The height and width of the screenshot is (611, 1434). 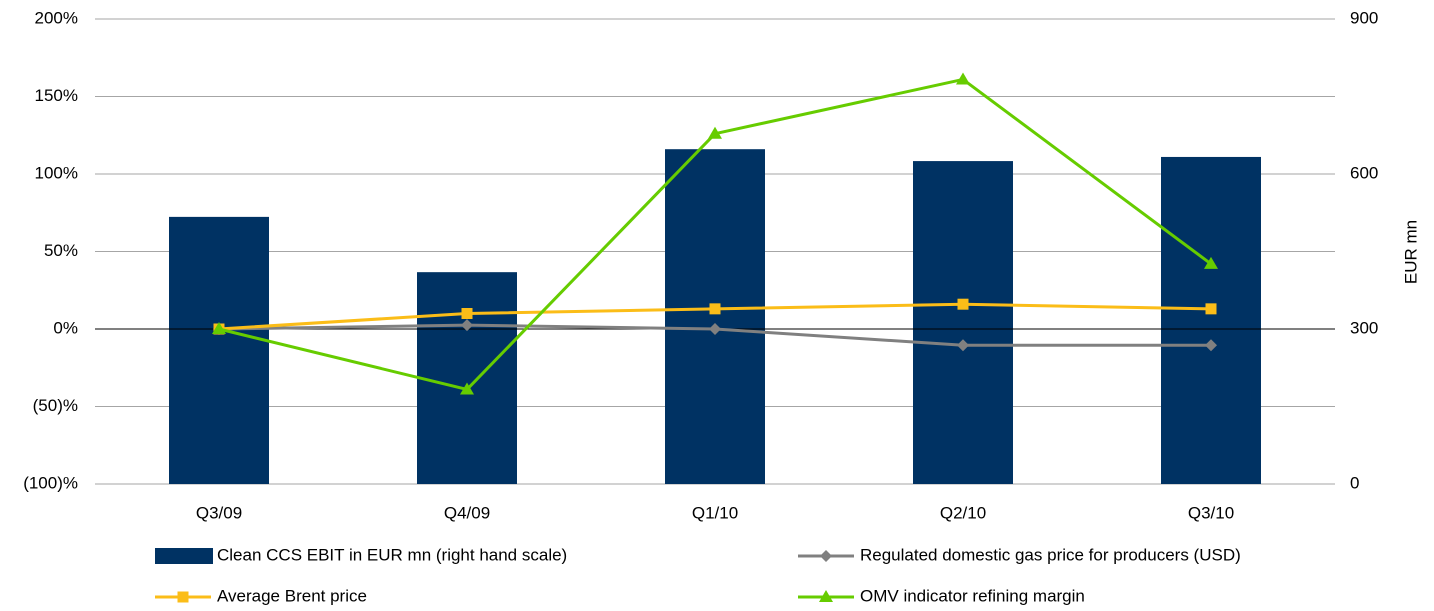 What do you see at coordinates (1364, 17) in the screenshot?
I see `y2-tick-label: 900` at bounding box center [1364, 17].